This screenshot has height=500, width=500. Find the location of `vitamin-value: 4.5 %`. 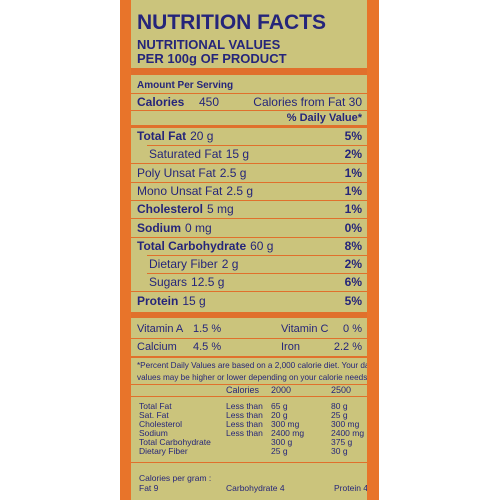

vitamin-value: 4.5 % is located at coordinates (207, 346).